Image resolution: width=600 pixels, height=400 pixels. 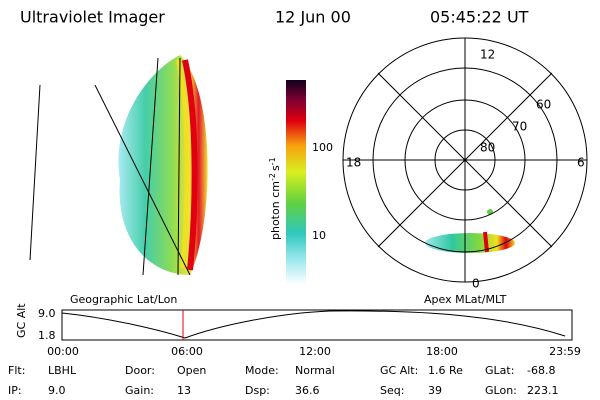 What do you see at coordinates (399, 370) in the screenshot?
I see `status-label: GC Alt:` at bounding box center [399, 370].